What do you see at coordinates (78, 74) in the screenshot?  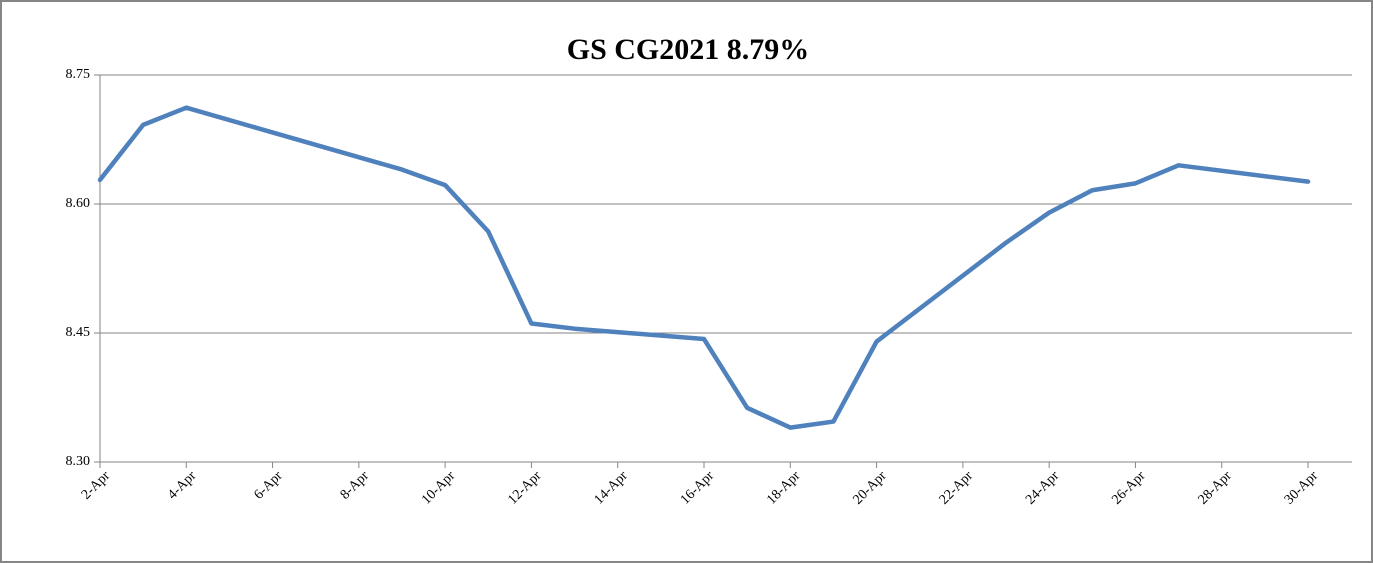 I see `y-tick-label: 8.75` at bounding box center [78, 74].